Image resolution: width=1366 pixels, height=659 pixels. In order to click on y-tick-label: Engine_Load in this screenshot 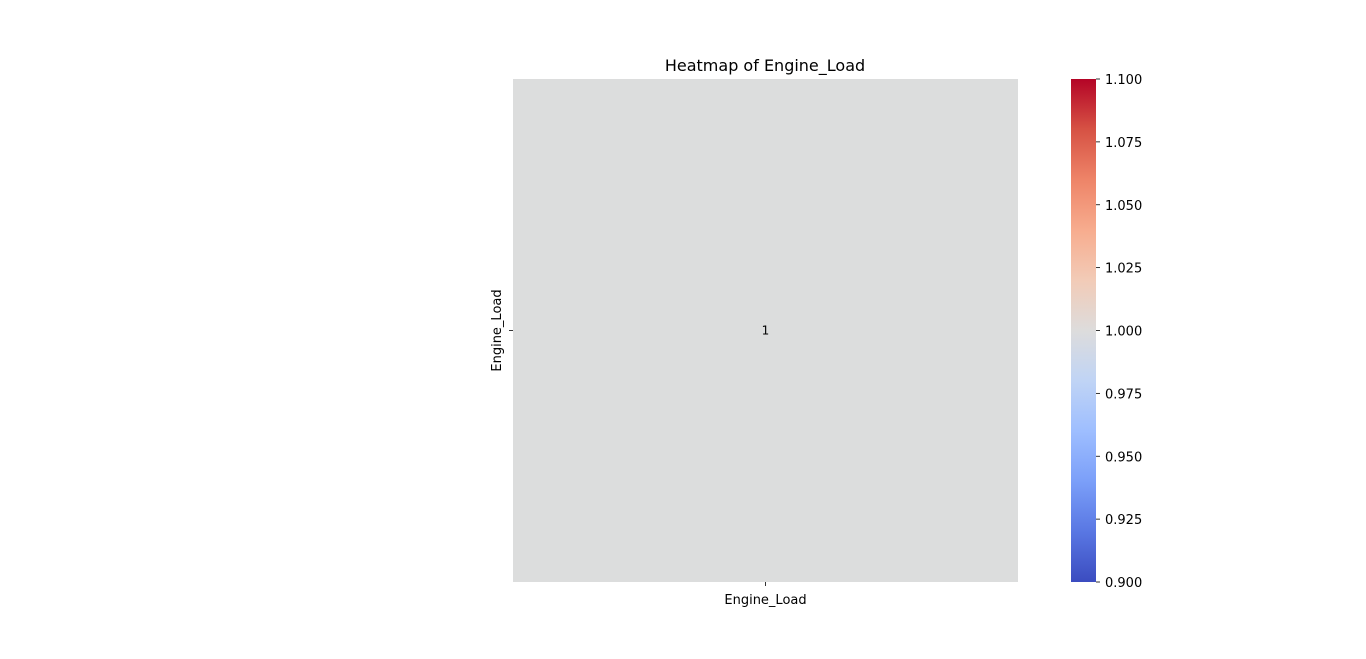, I will do `click(497, 330)`.